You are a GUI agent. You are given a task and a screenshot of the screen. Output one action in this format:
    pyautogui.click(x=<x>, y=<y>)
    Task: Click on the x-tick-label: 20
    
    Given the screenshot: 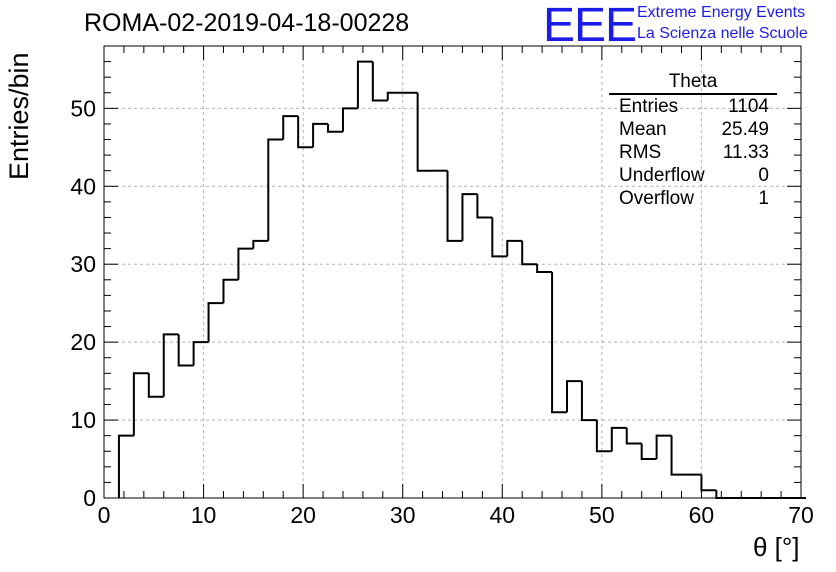 What is the action you would take?
    pyautogui.click(x=303, y=515)
    